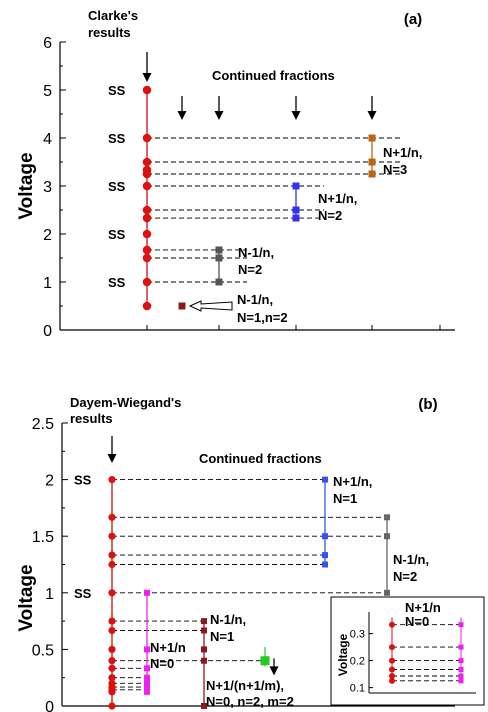  I want to click on cf-arrow-0-head, so click(182, 115).